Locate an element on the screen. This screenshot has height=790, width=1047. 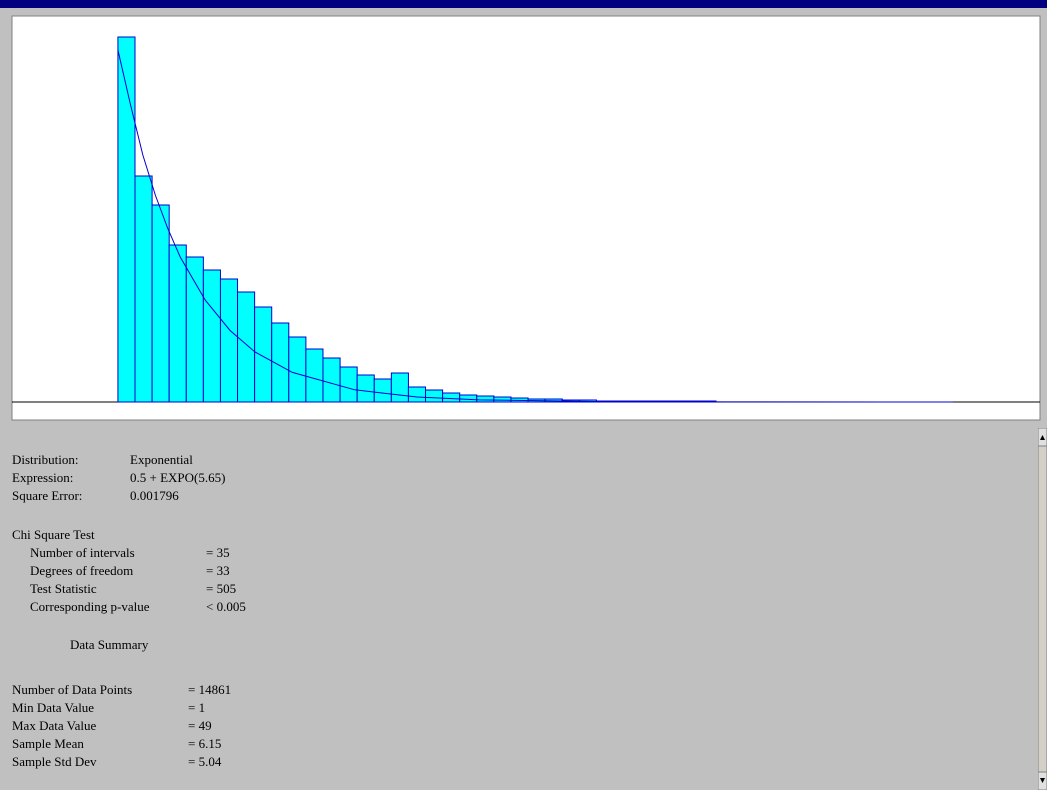
chi-label: Number of intervals is located at coordinates (82, 552).